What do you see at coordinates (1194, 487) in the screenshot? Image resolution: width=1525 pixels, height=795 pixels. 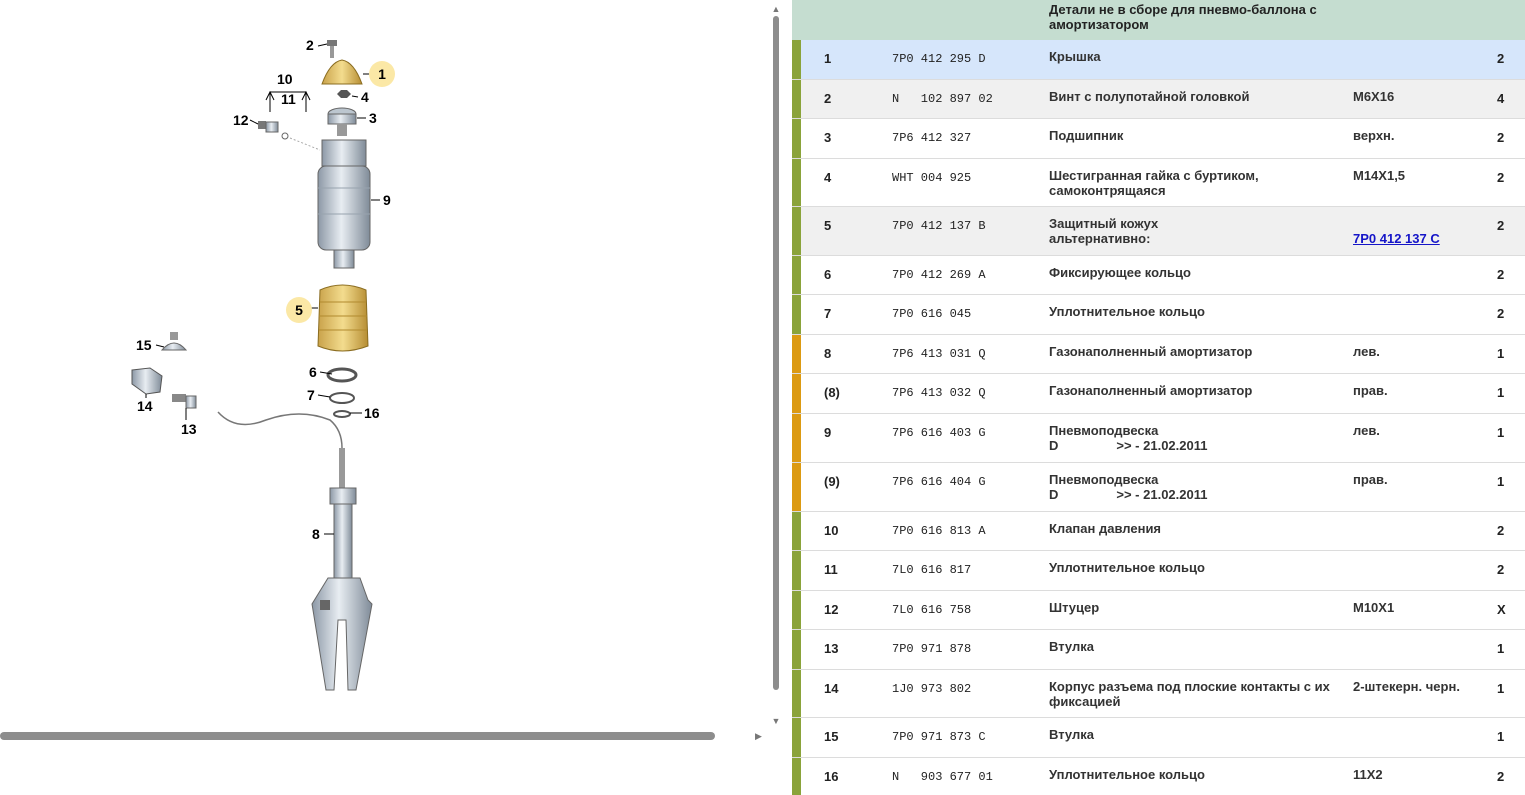 I see `row-part-name: Пневмоподвеска D >> - 21.02.2011` at bounding box center [1194, 487].